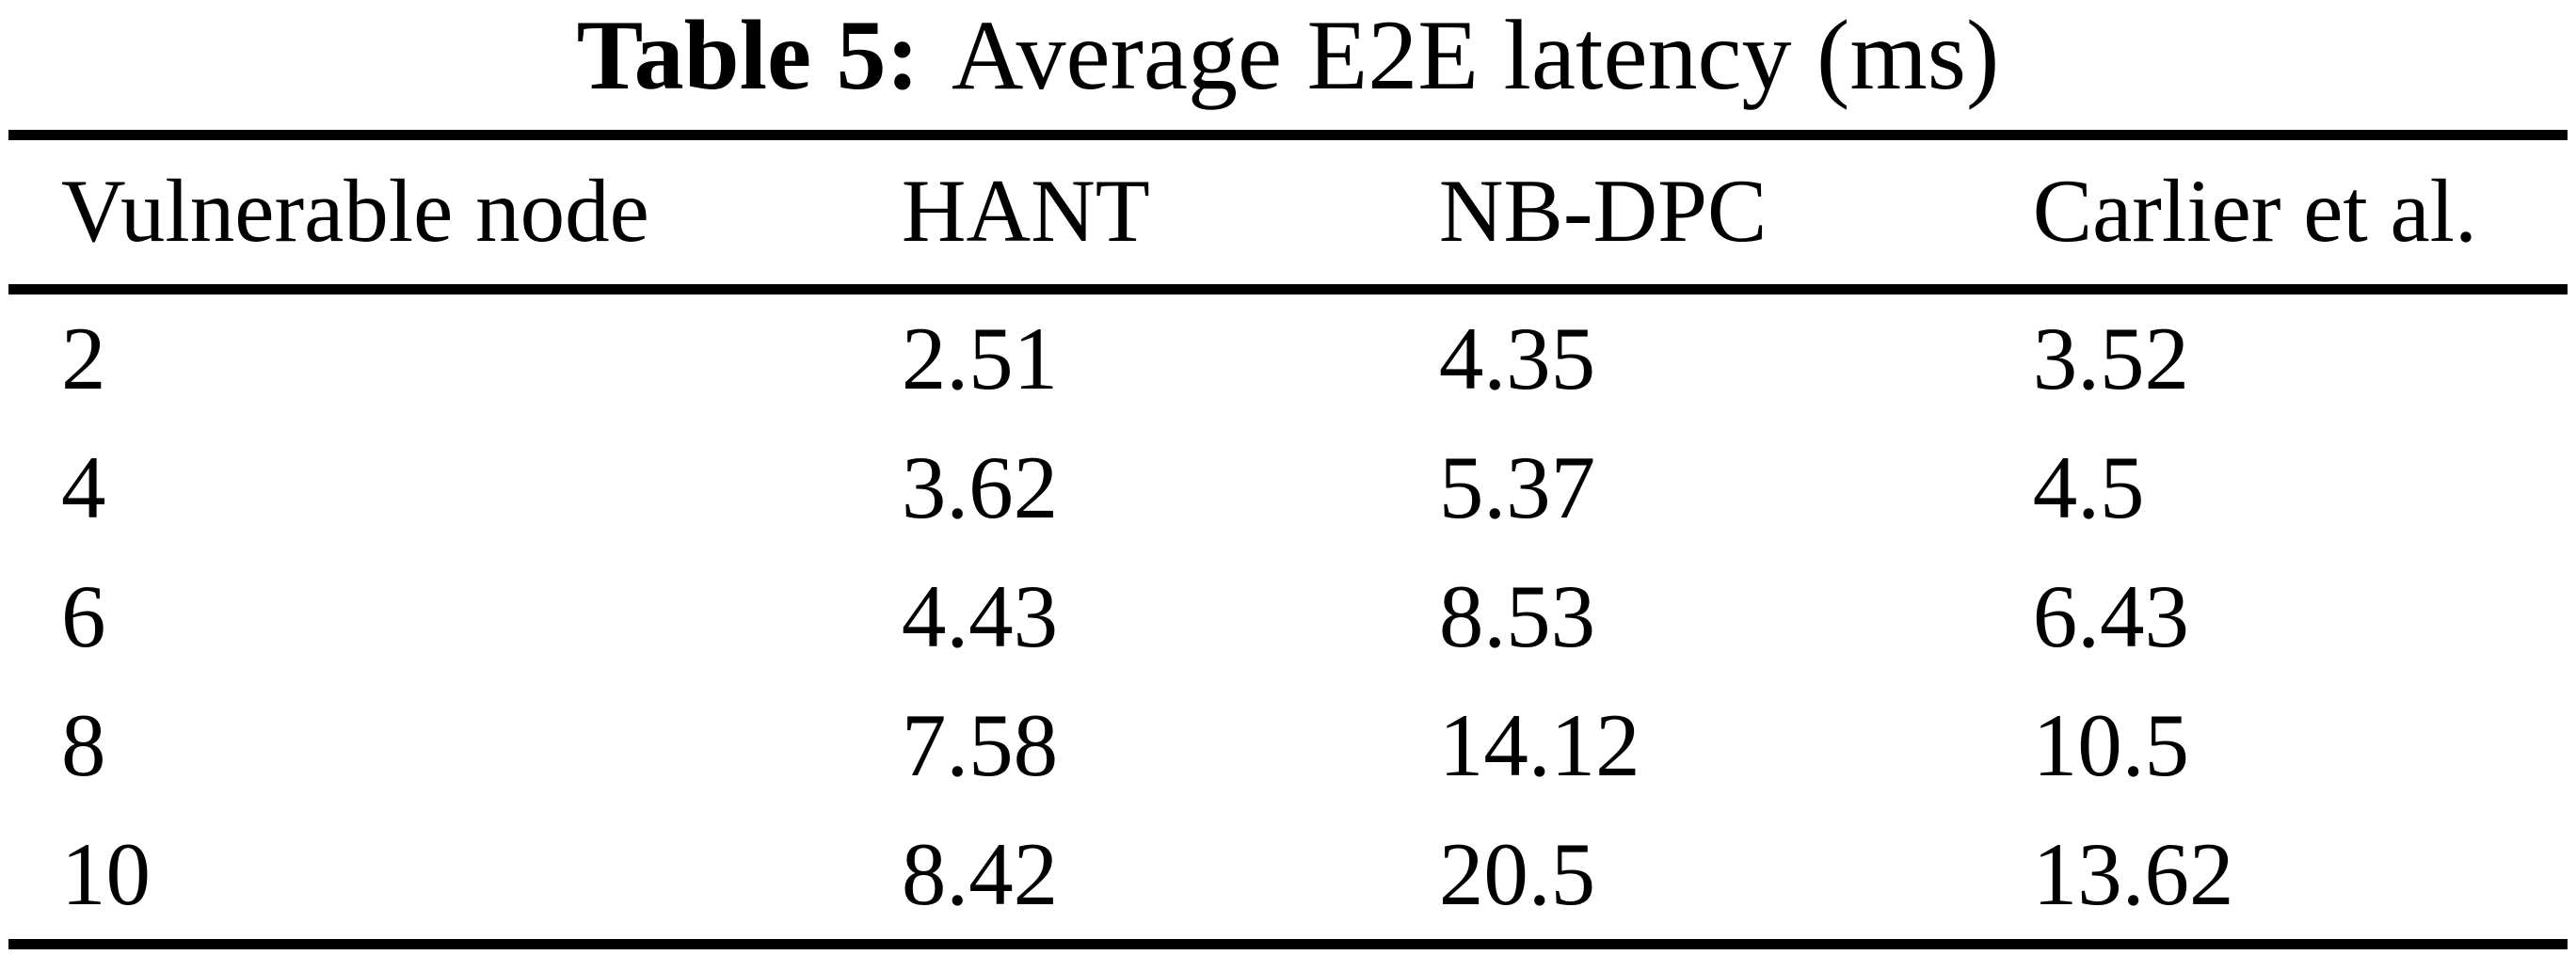 Image resolution: width=2576 pixels, height=955 pixels. I want to click on cell-nb-dpc: 4.35, so click(1517, 358).